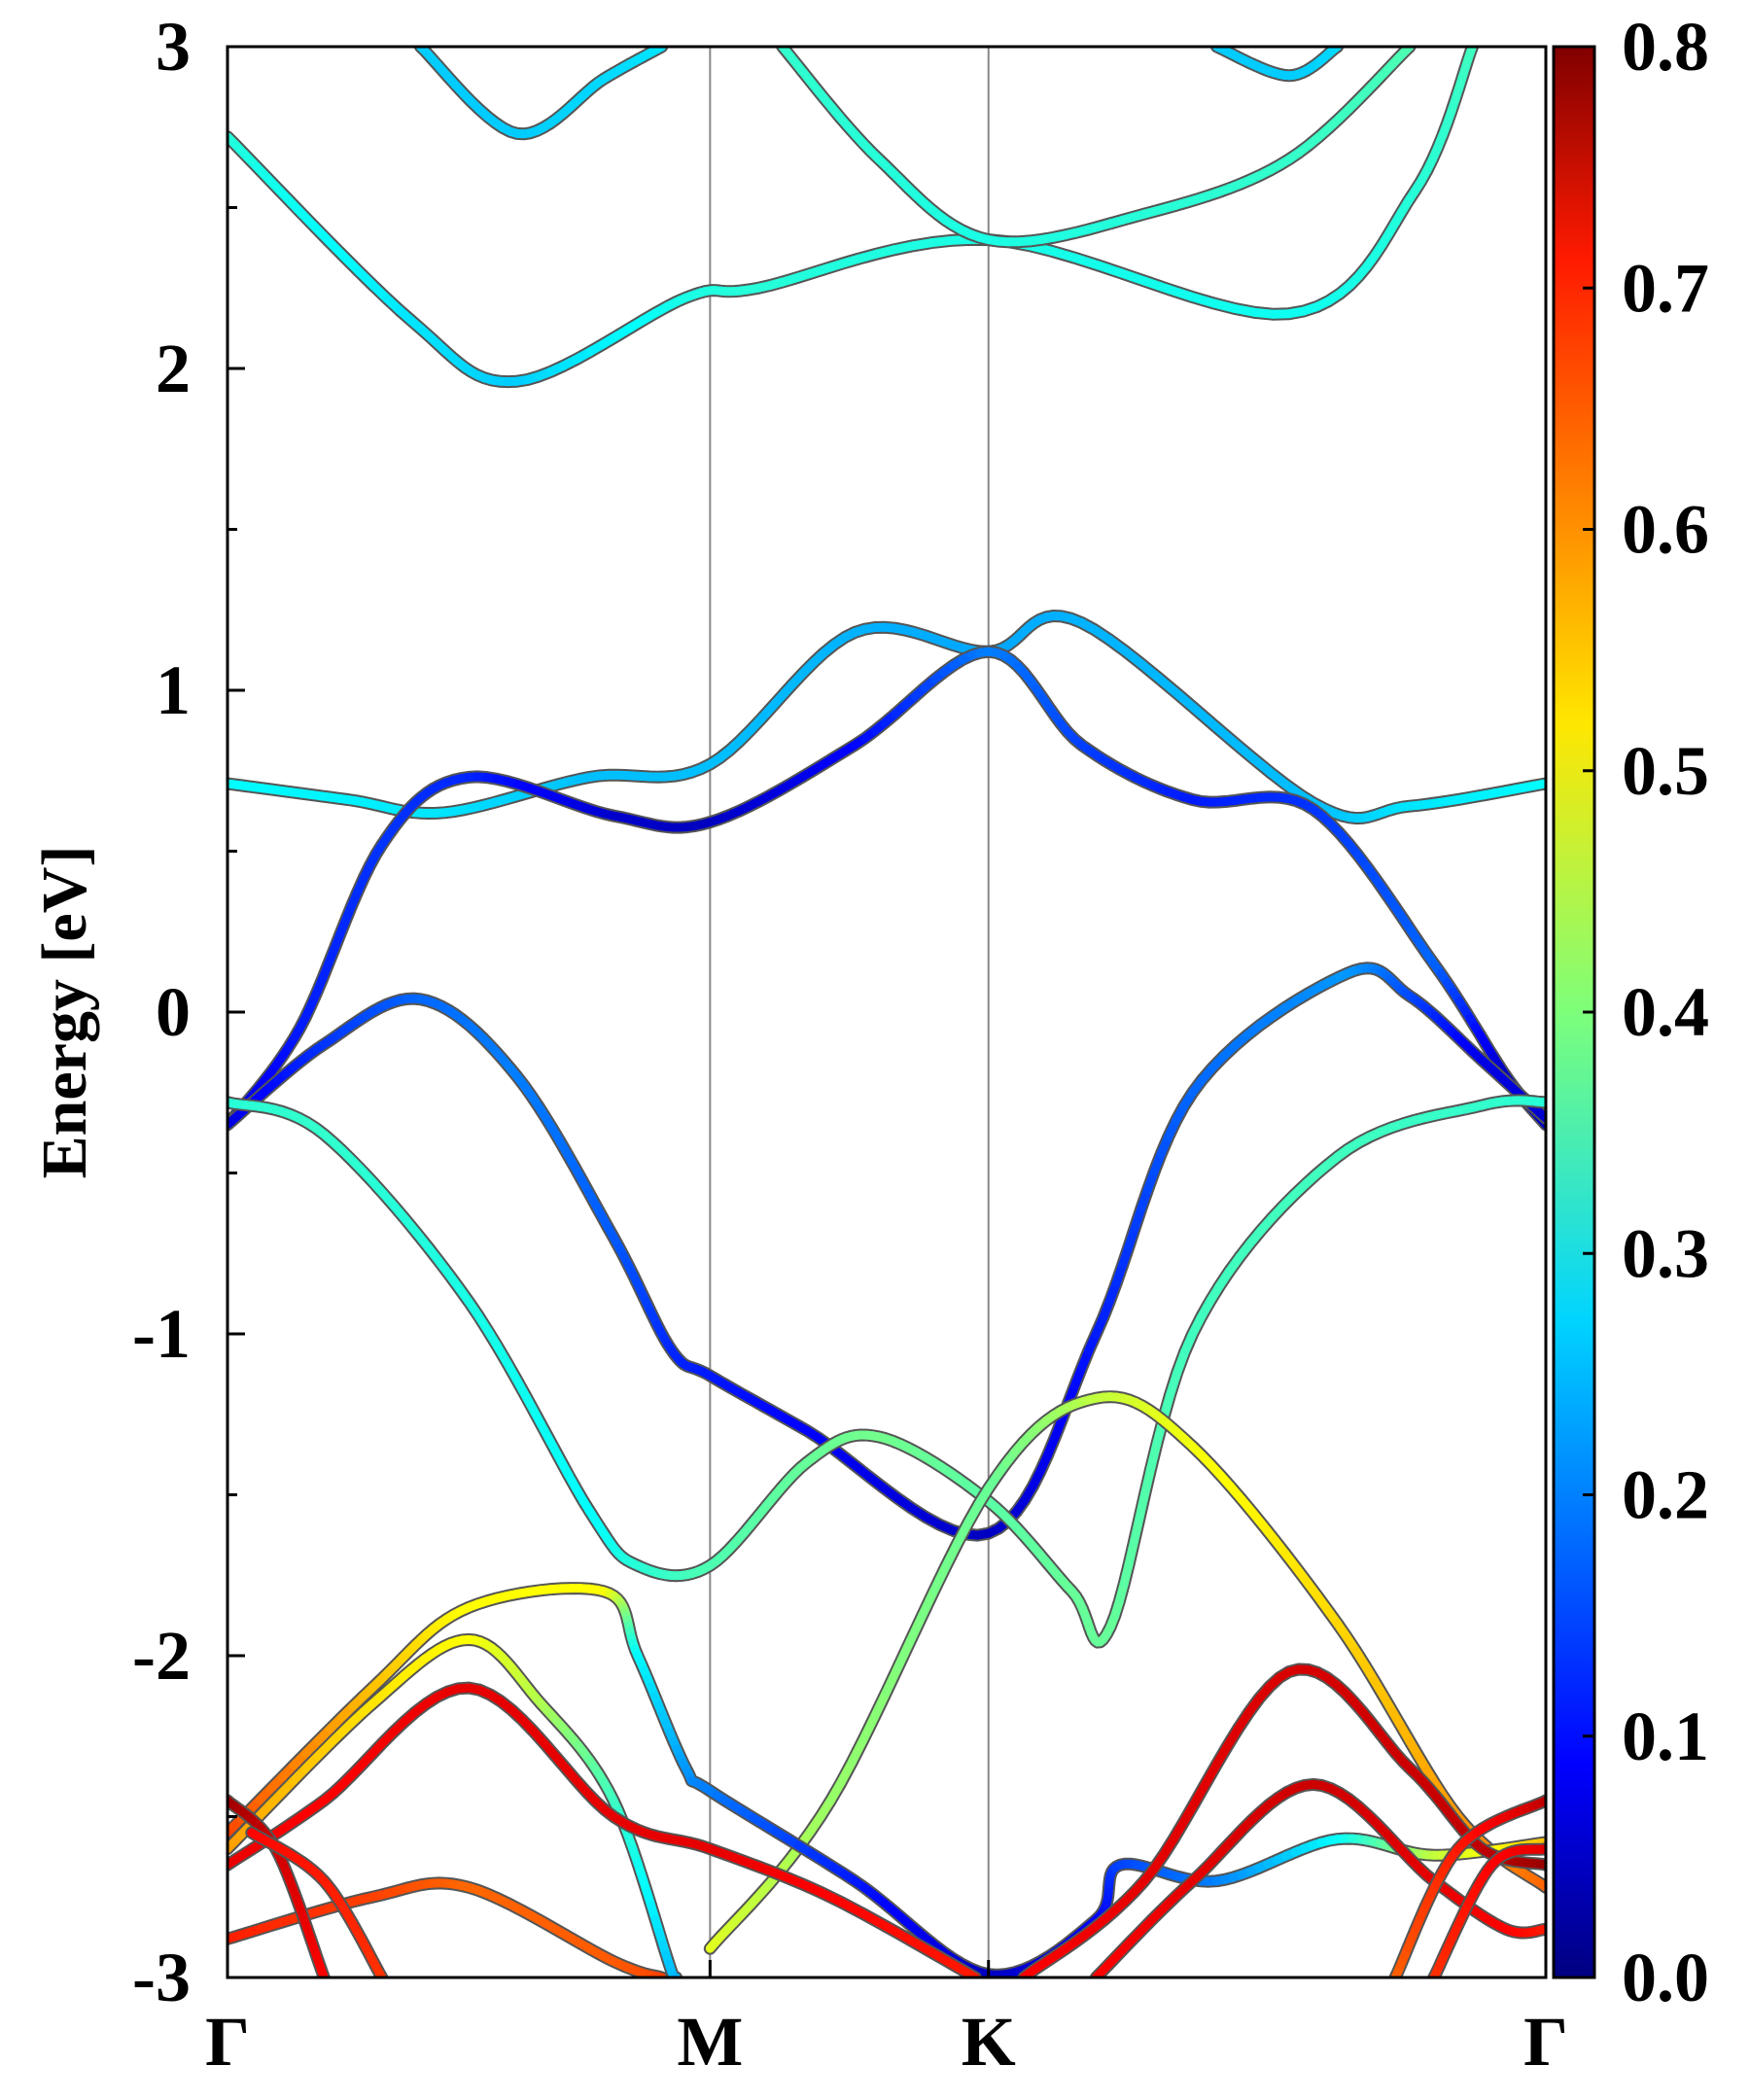 The width and height of the screenshot is (1750, 2100). I want to click on y-tick-label: 2, so click(173, 368).